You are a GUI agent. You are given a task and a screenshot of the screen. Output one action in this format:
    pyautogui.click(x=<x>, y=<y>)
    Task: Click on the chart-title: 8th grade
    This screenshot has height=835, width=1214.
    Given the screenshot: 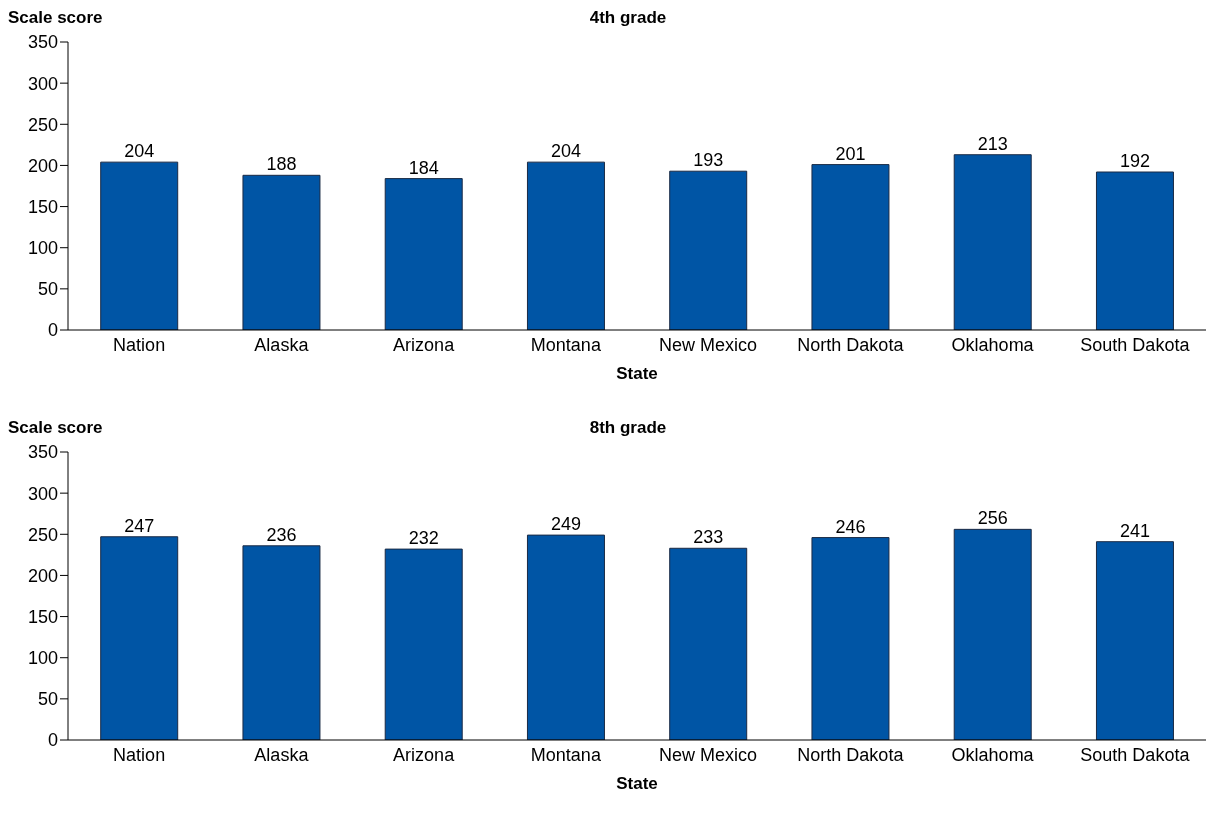 What is the action you would take?
    pyautogui.click(x=628, y=428)
    